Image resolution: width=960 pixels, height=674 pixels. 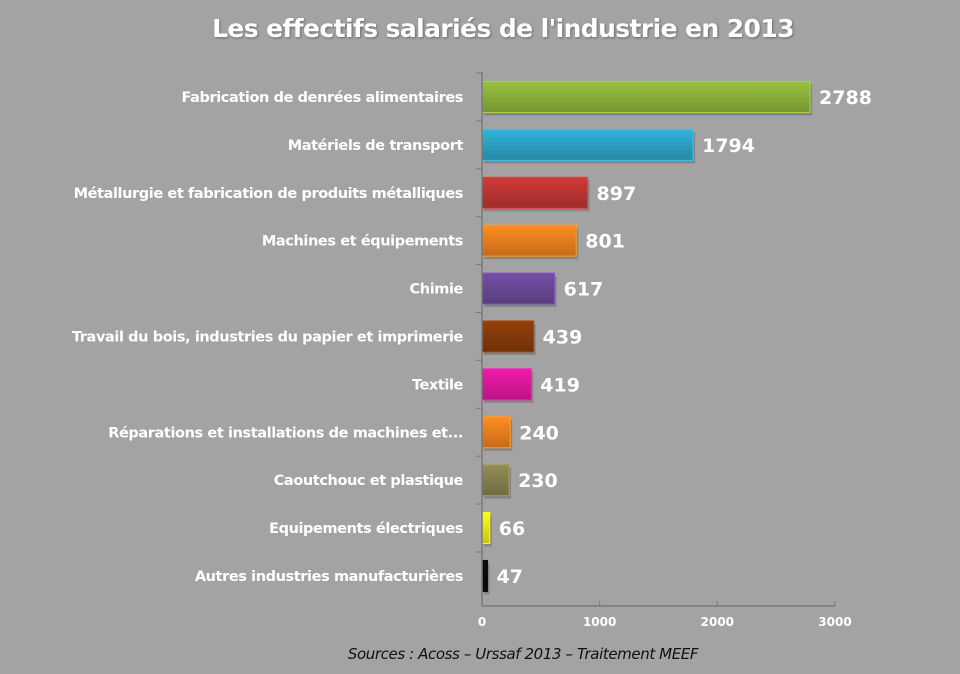 What do you see at coordinates (728, 146) in the screenshot?
I see `data-label: 1794` at bounding box center [728, 146].